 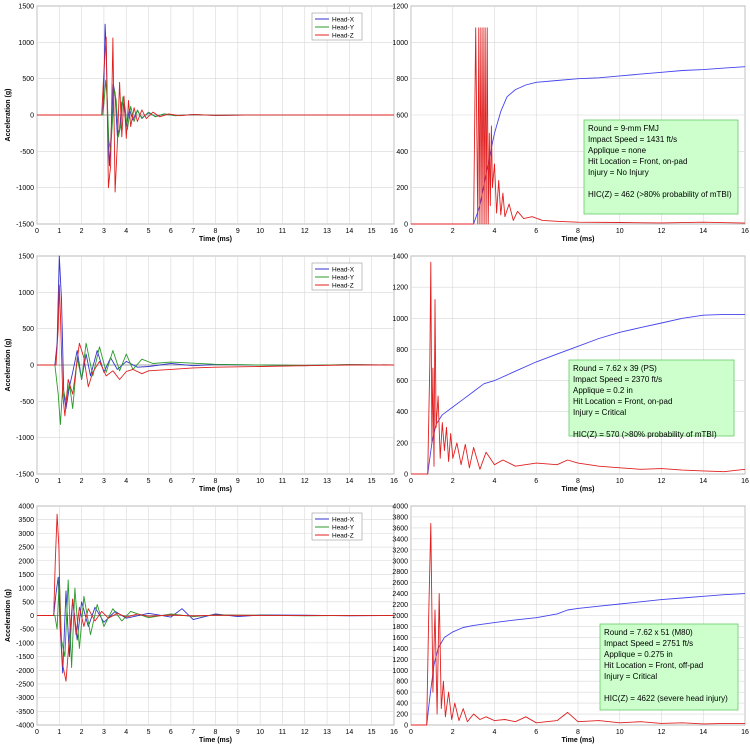 I want to click on y-tick-label: -500, so click(x=27, y=630).